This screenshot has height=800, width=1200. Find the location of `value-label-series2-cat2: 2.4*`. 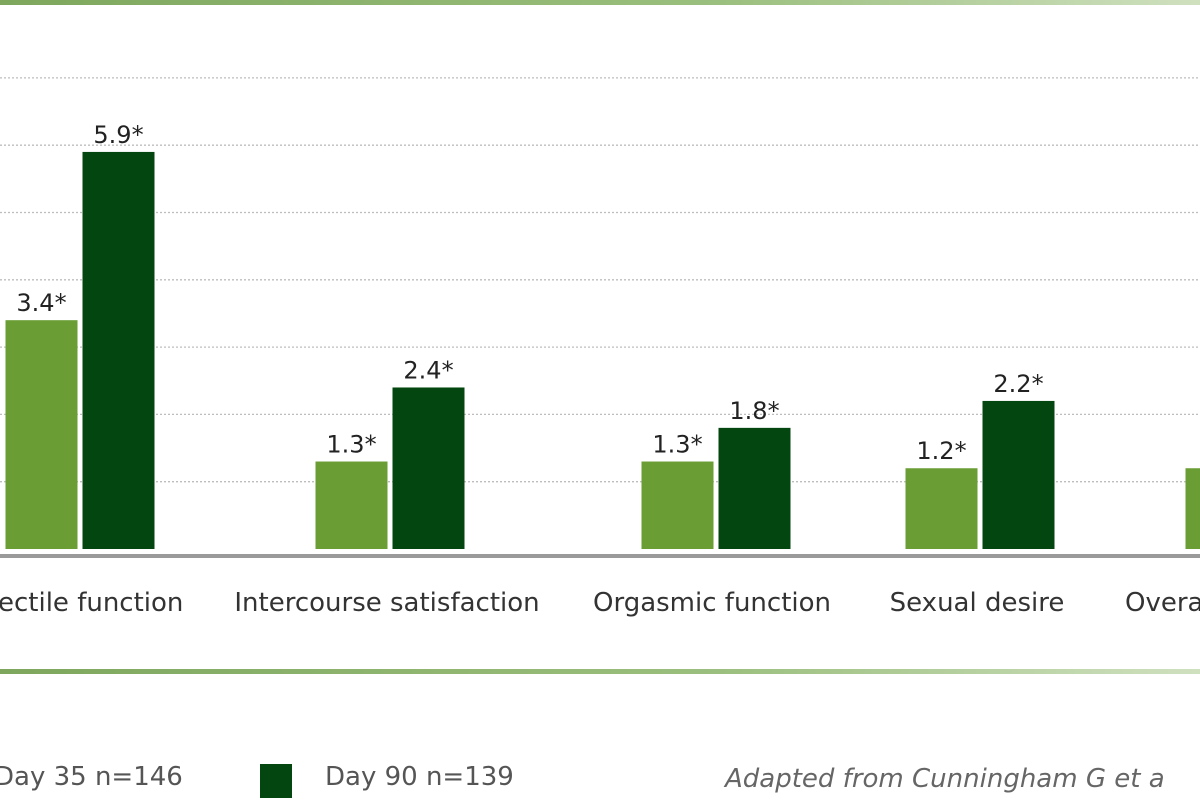

value-label-series2-cat2: 2.4* is located at coordinates (428, 370).